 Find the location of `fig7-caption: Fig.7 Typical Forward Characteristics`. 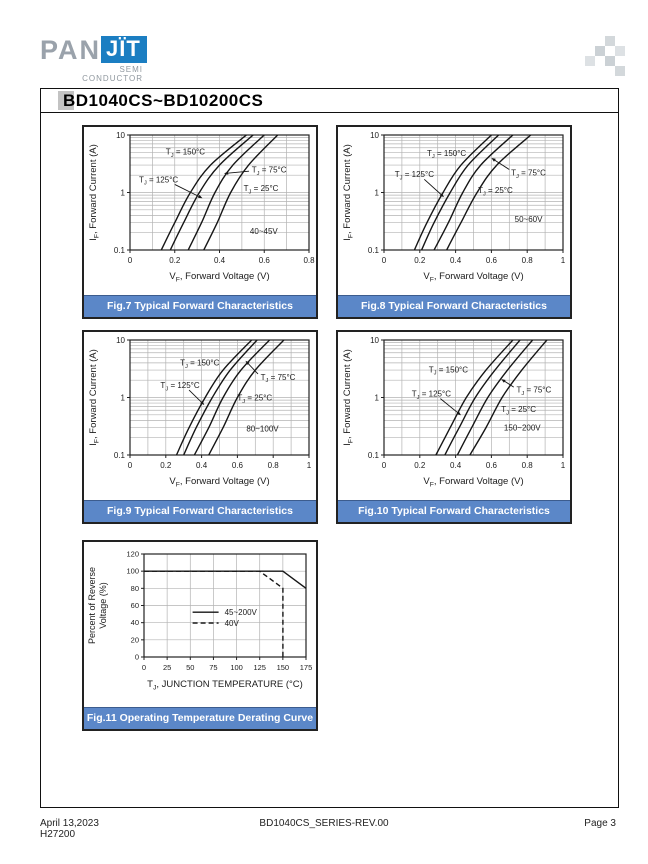

fig7-caption: Fig.7 Typical Forward Characteristics is located at coordinates (200, 306).